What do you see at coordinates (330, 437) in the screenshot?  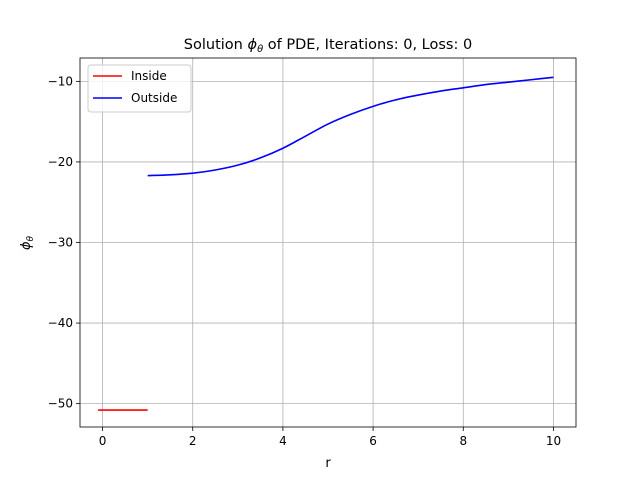 I see `x-axis: 0 2 4 6 8 10` at bounding box center [330, 437].